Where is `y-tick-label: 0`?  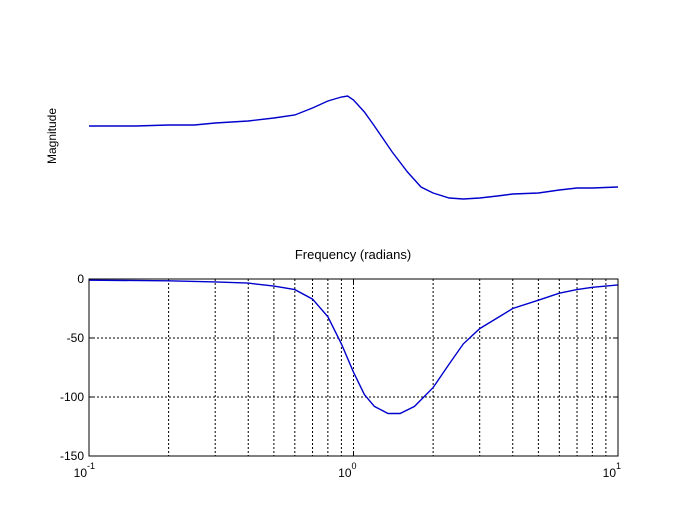 y-tick-label: 0 is located at coordinates (80, 279).